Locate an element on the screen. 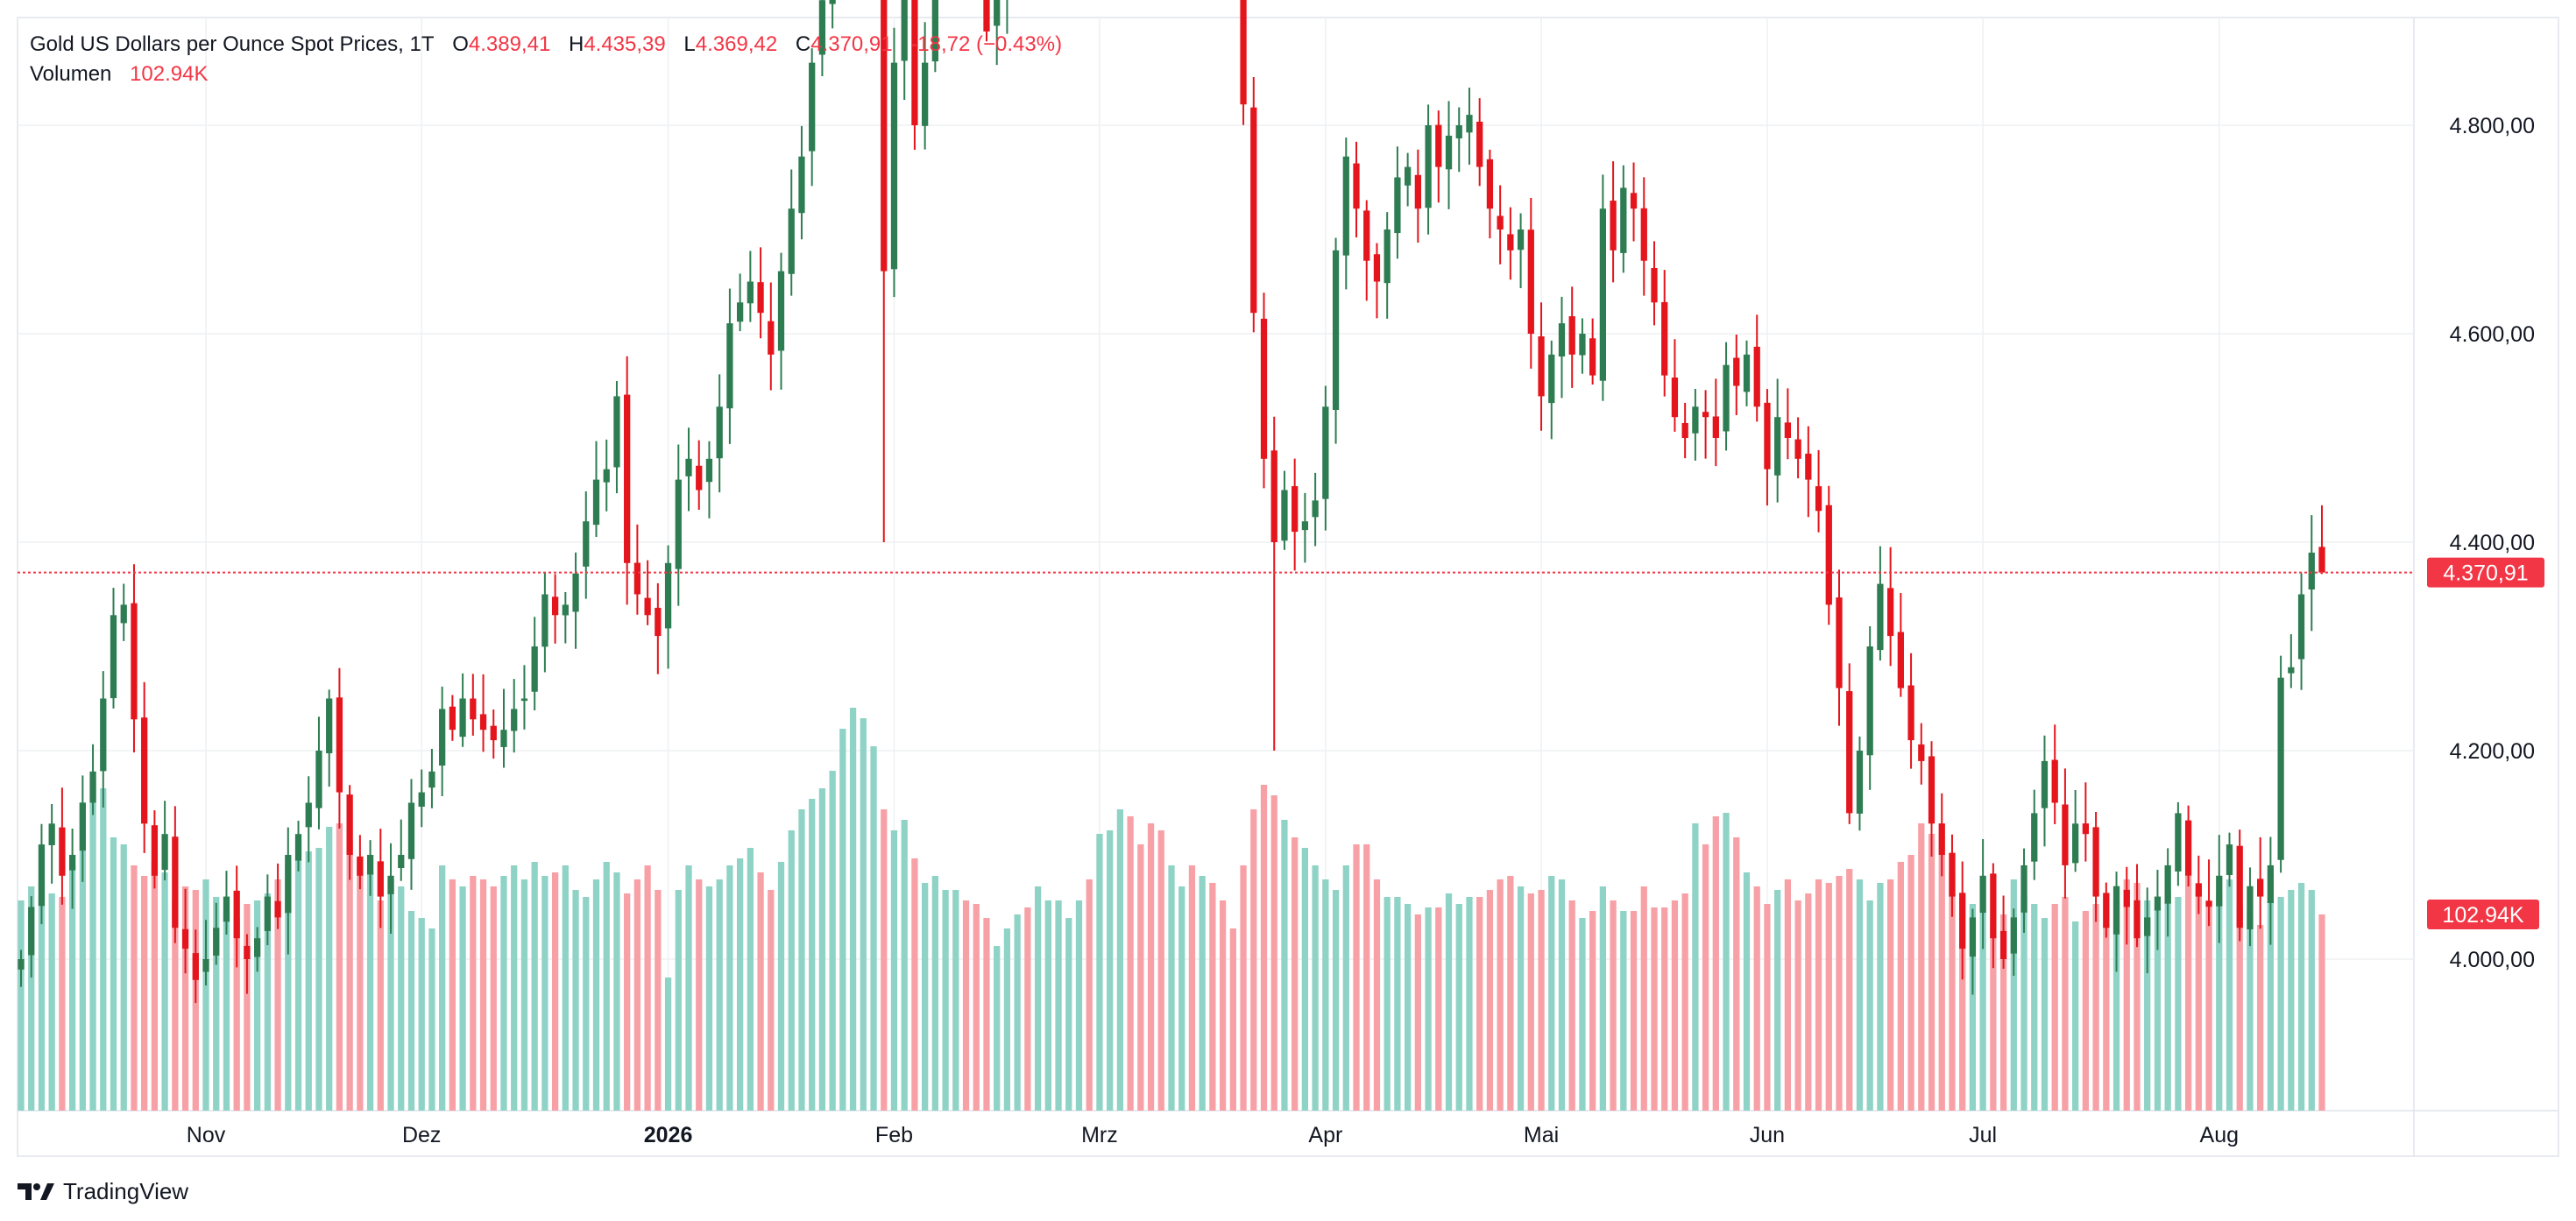 The width and height of the screenshot is (2576, 1221). y-tick-label: 4.200,00 is located at coordinates (2492, 751).